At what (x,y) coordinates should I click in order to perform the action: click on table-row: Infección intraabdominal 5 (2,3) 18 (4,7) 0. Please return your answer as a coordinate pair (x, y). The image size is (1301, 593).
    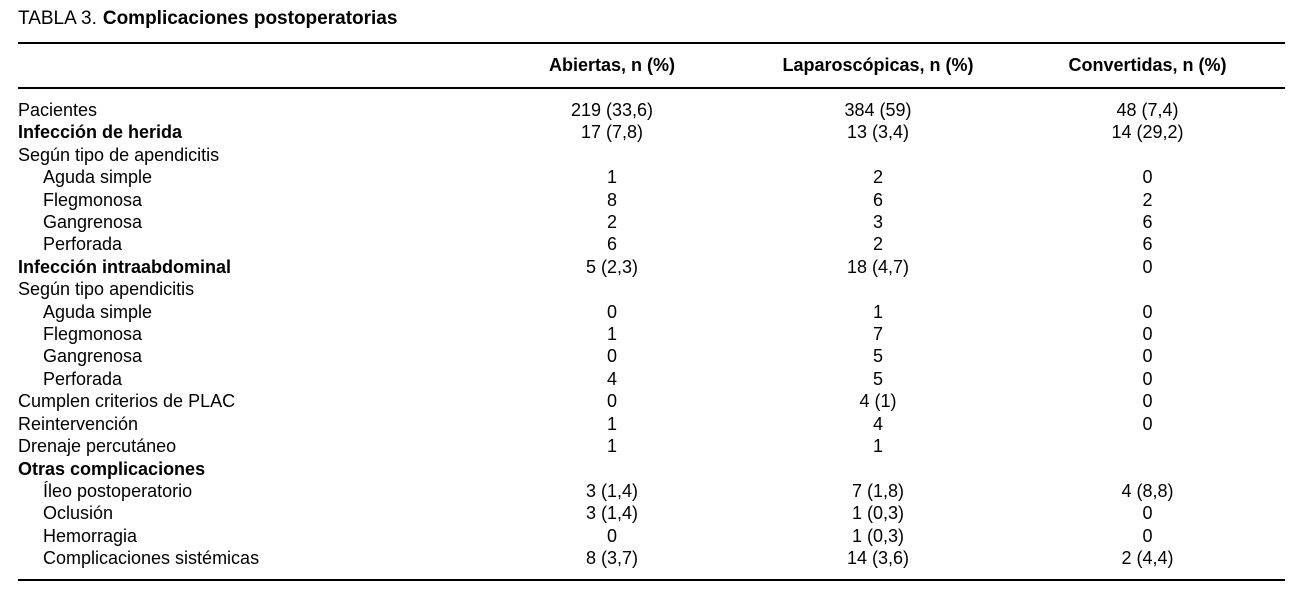
    Looking at the image, I should click on (651, 267).